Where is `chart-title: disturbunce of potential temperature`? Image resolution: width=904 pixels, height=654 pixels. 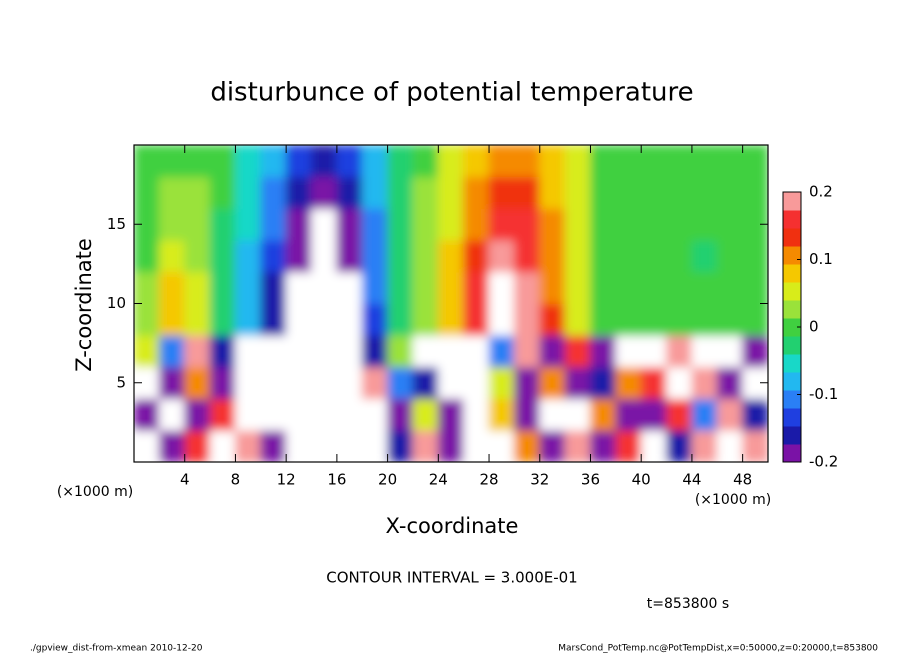 chart-title: disturbunce of potential temperature is located at coordinates (451, 93).